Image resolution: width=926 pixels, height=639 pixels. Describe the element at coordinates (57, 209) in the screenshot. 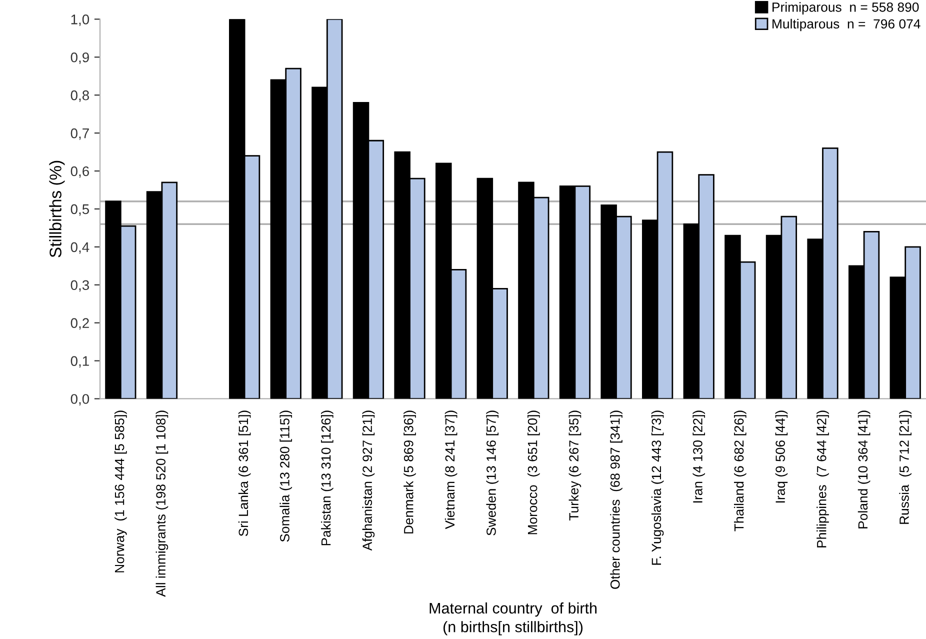

I see `y-axis-title: Stillbirths (%)` at that location.